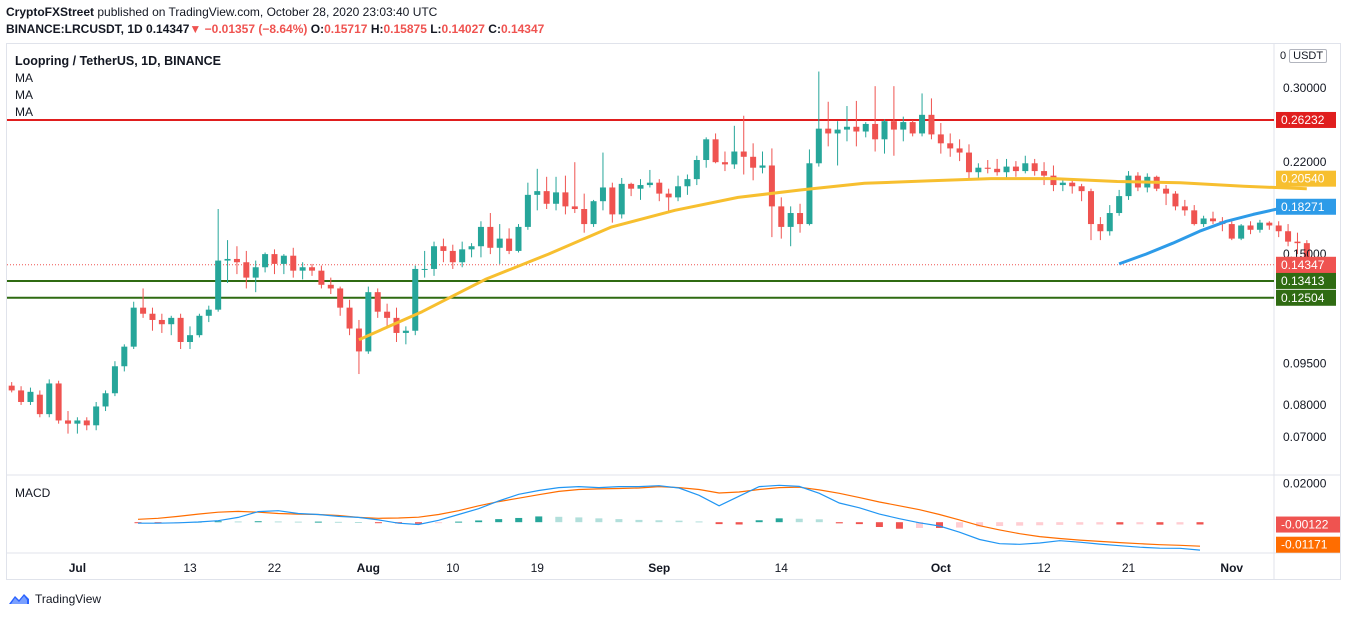  What do you see at coordinates (195, 29) in the screenshot?
I see `down-triangle-icon: ▼` at bounding box center [195, 29].